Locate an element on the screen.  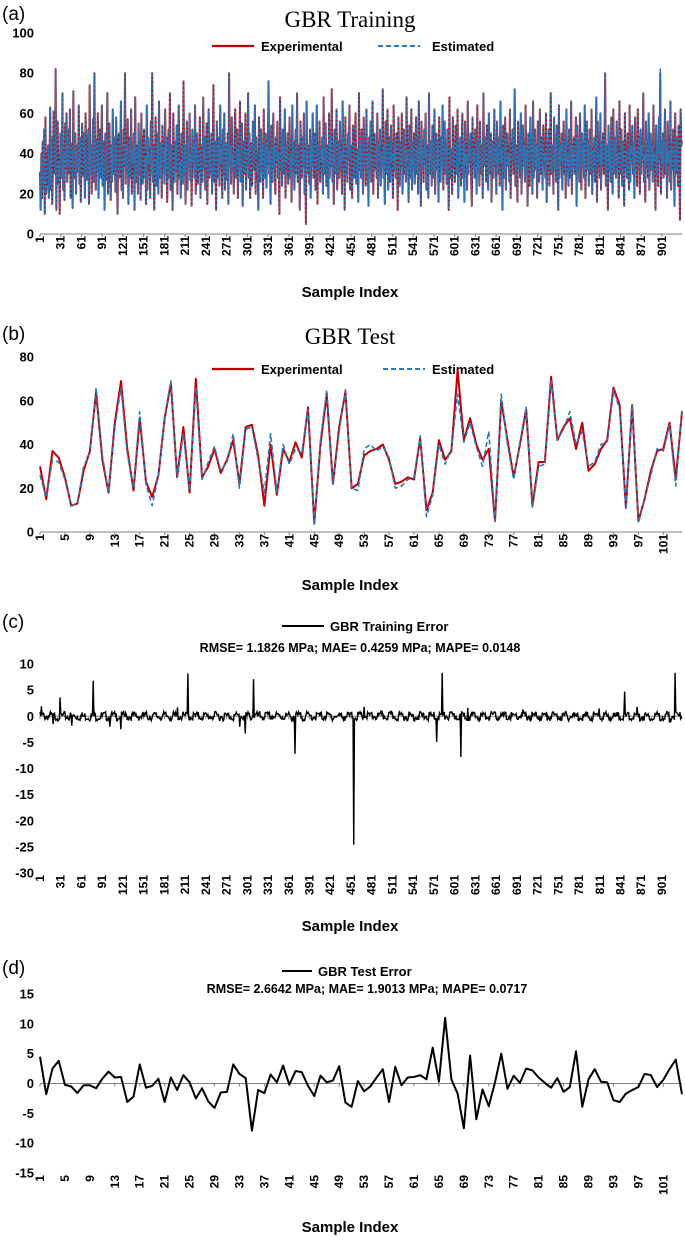
chart-title: GBR Test is located at coordinates (350, 336).